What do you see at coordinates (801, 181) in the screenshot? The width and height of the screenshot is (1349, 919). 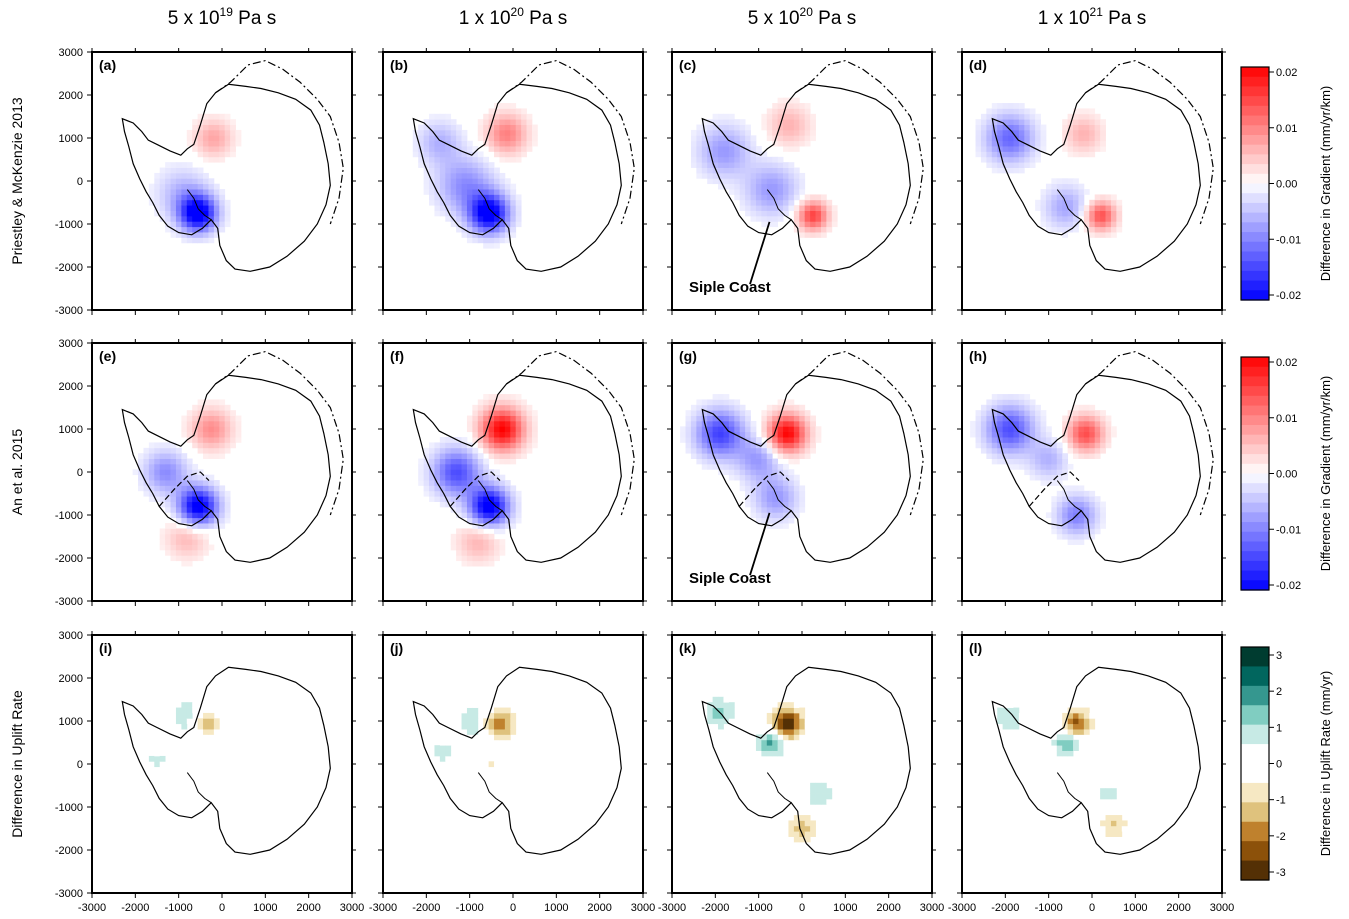 I see `panel-c: (c)` at bounding box center [801, 181].